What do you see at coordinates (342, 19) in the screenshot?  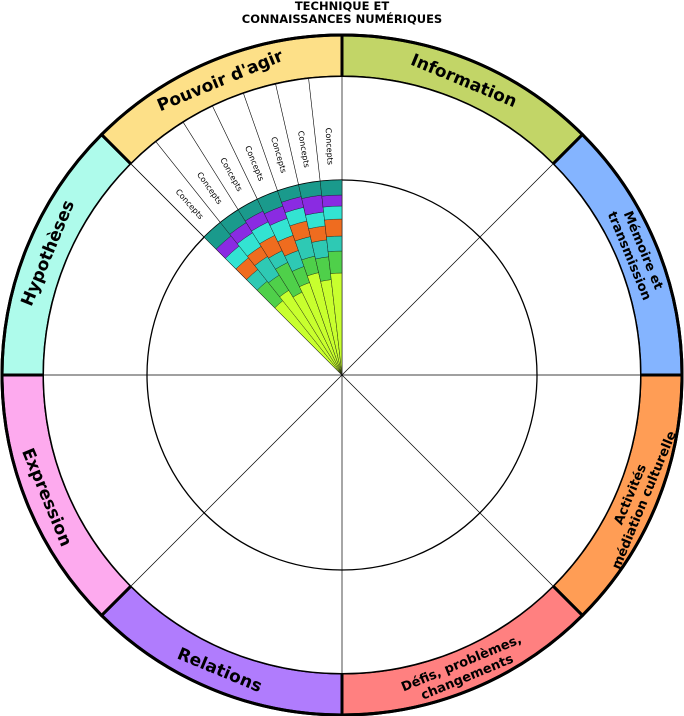 I see `title-line-2: CONNAISSANCES NUMÉRIQUES` at bounding box center [342, 19].